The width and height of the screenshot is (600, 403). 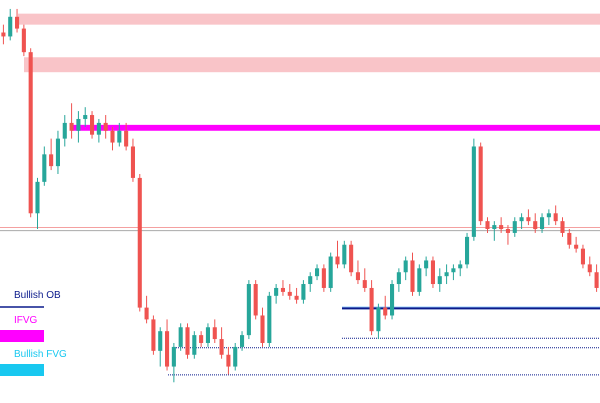 I want to click on ifvg-zone, so click(x=336, y=127).